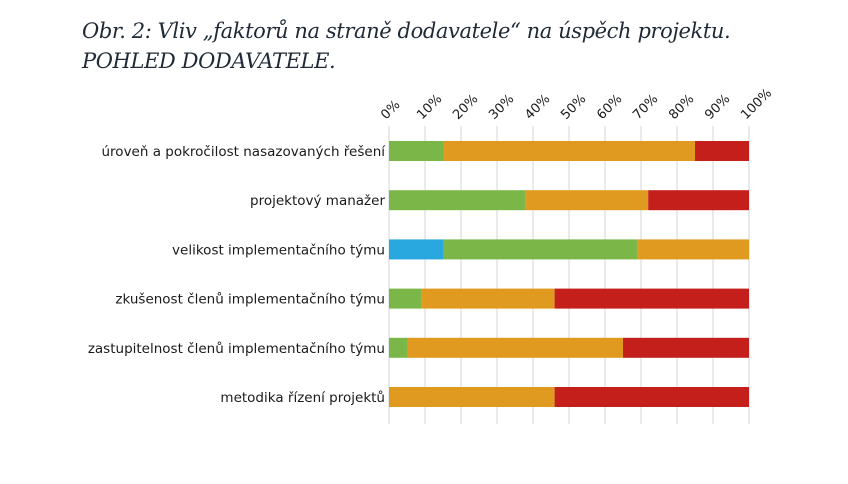  What do you see at coordinates (609, 107) in the screenshot?
I see `x-tick-label: 60%` at bounding box center [609, 107].